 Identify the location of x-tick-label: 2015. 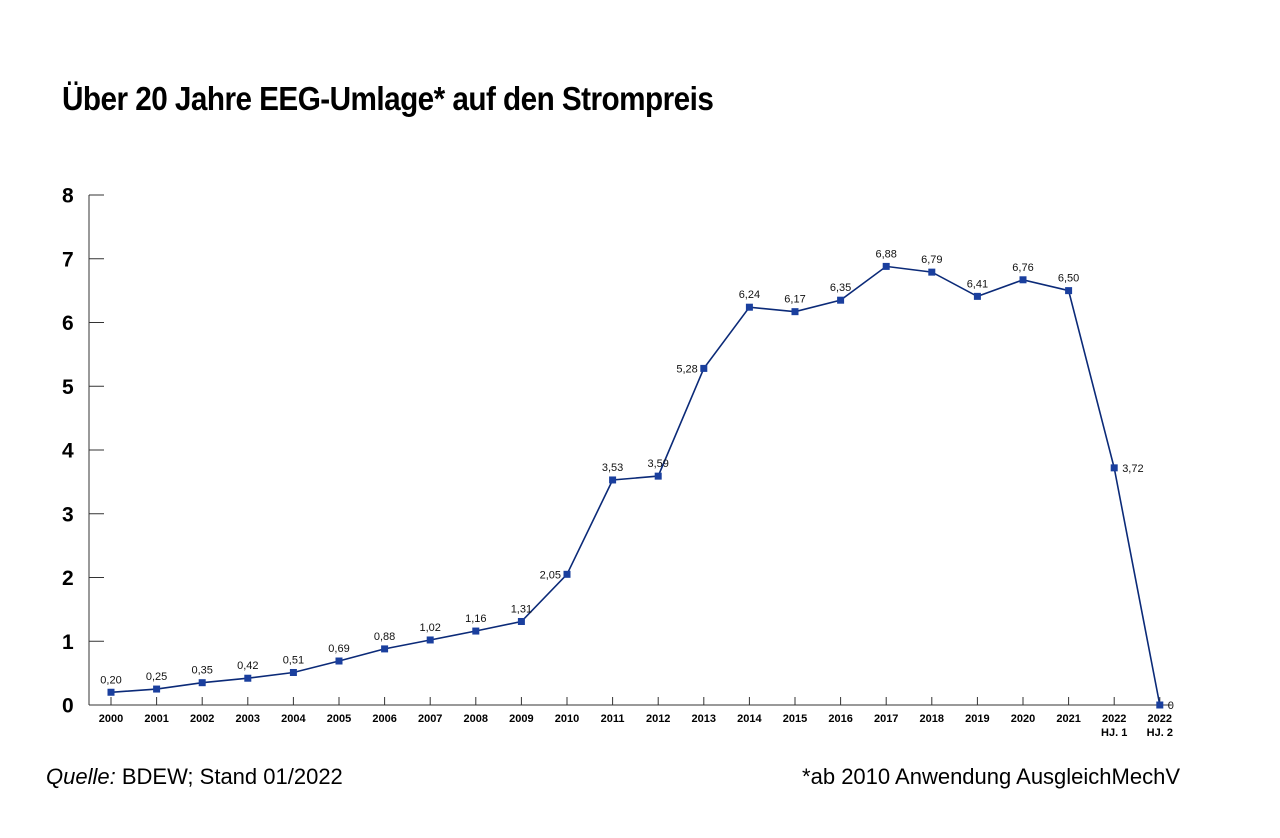
(795, 719).